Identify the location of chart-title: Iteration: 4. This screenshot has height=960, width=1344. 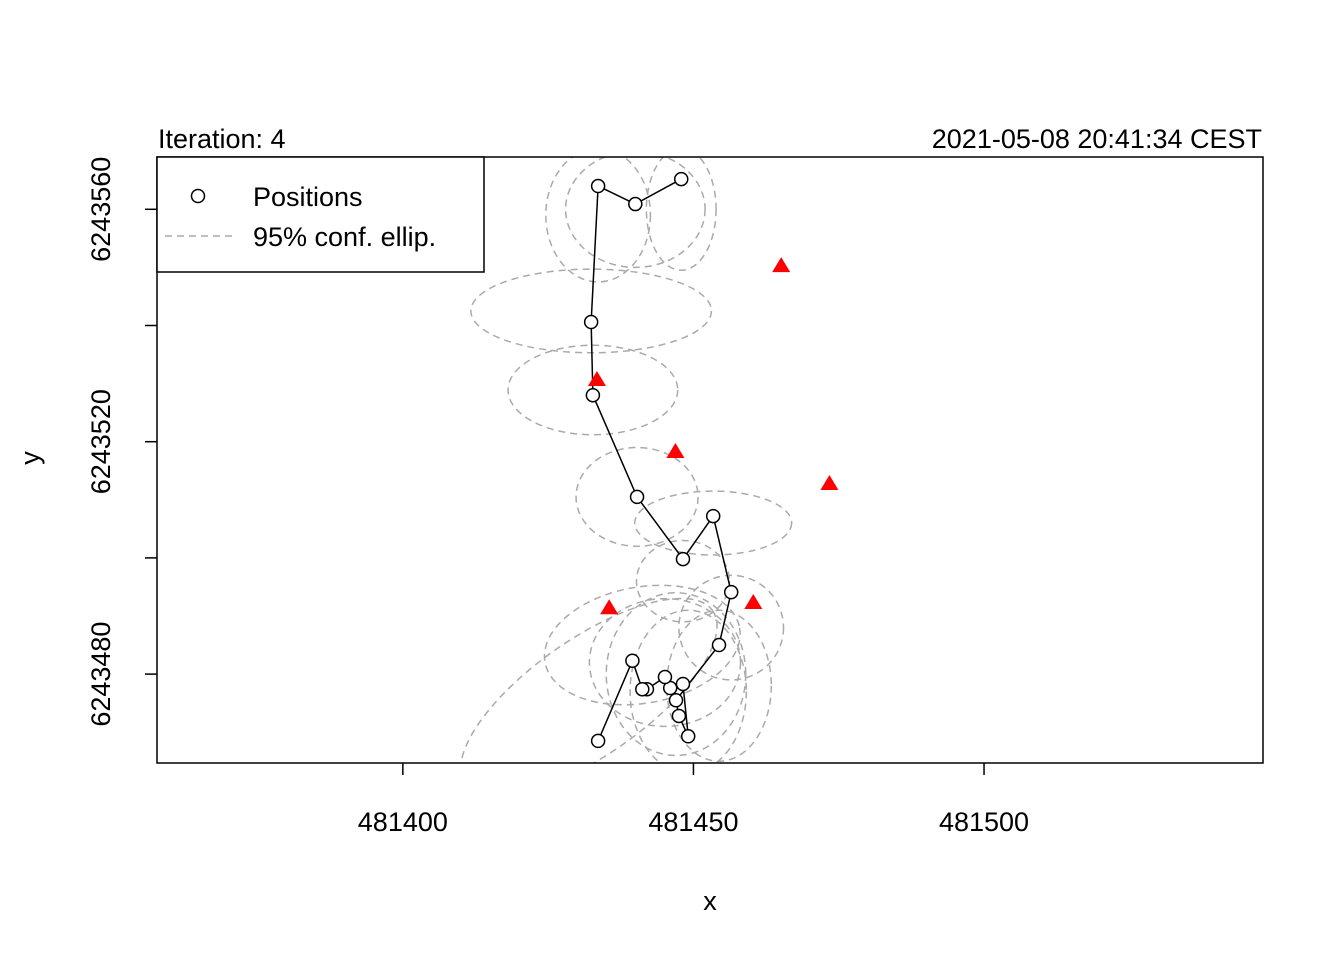
(222, 139).